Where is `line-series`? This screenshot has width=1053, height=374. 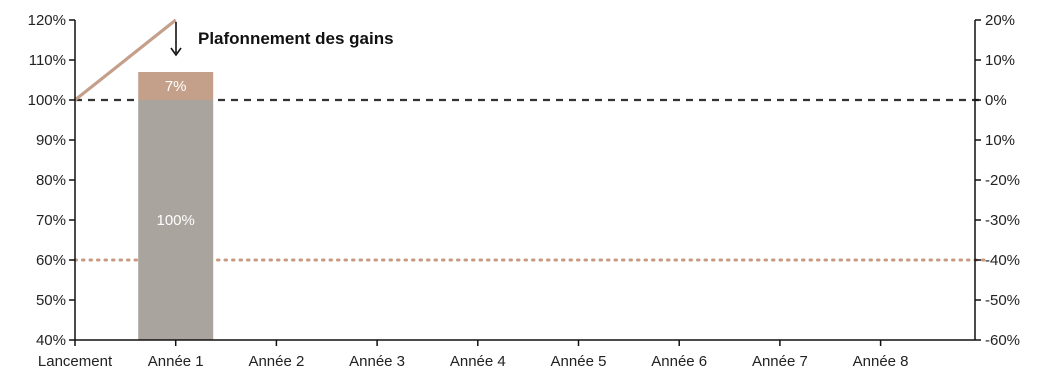
line-series is located at coordinates (125, 60).